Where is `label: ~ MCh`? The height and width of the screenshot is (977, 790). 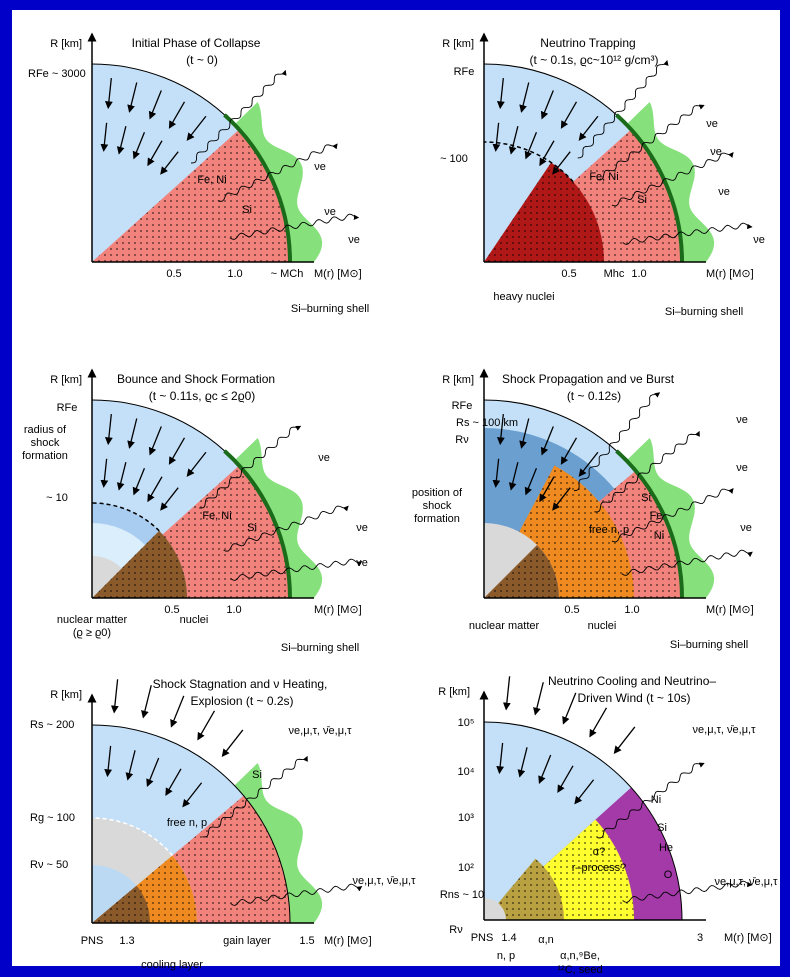 label: ~ MCh is located at coordinates (287, 274).